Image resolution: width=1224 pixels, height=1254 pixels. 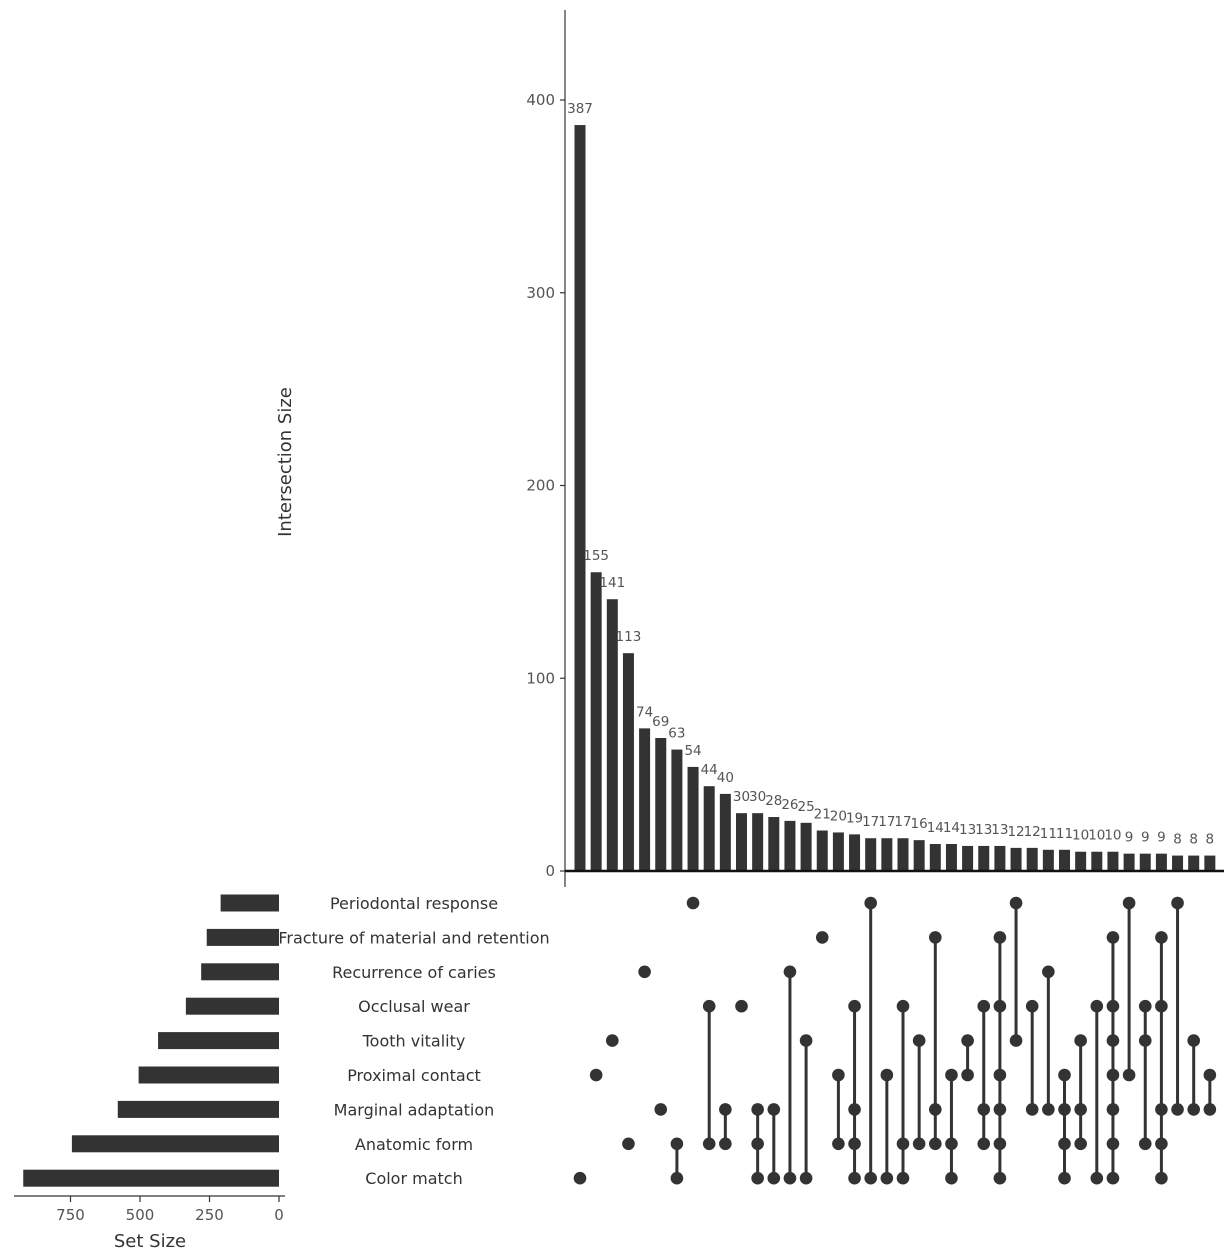 I want to click on intersection-bar-label: 44, so click(x=709, y=770).